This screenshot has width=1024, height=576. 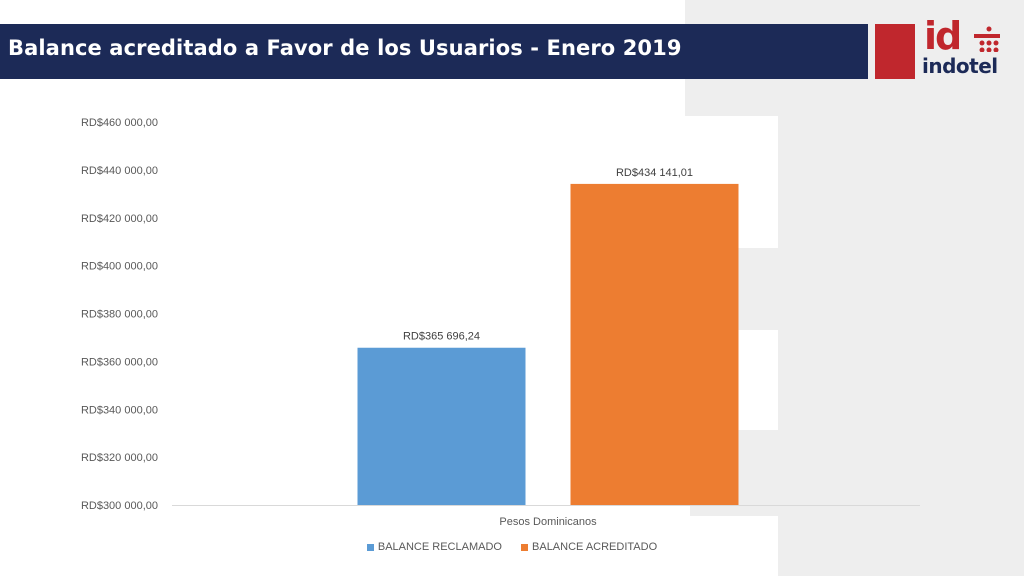 What do you see at coordinates (439, 547) in the screenshot?
I see `legend-label-reclamado: BALANCE RECLAMADO` at bounding box center [439, 547].